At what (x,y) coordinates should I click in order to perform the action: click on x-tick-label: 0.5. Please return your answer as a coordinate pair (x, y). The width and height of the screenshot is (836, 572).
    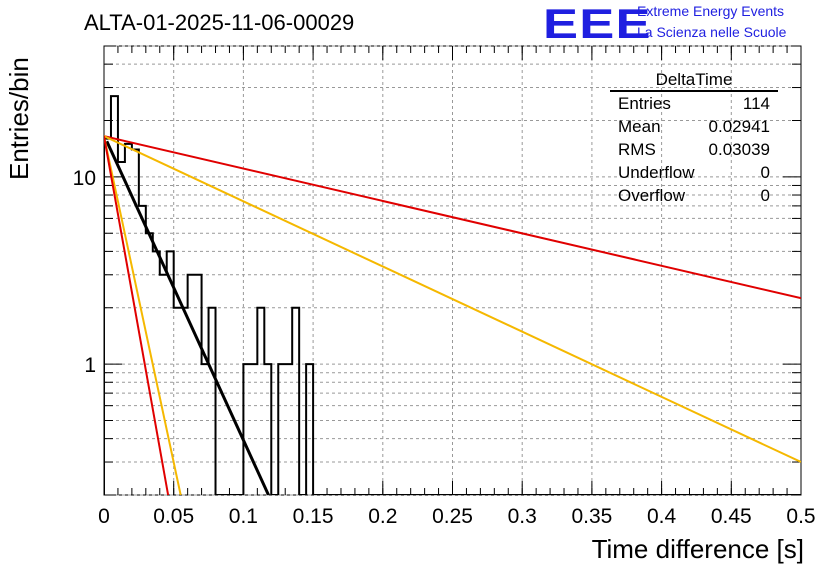
    Looking at the image, I should click on (800, 516).